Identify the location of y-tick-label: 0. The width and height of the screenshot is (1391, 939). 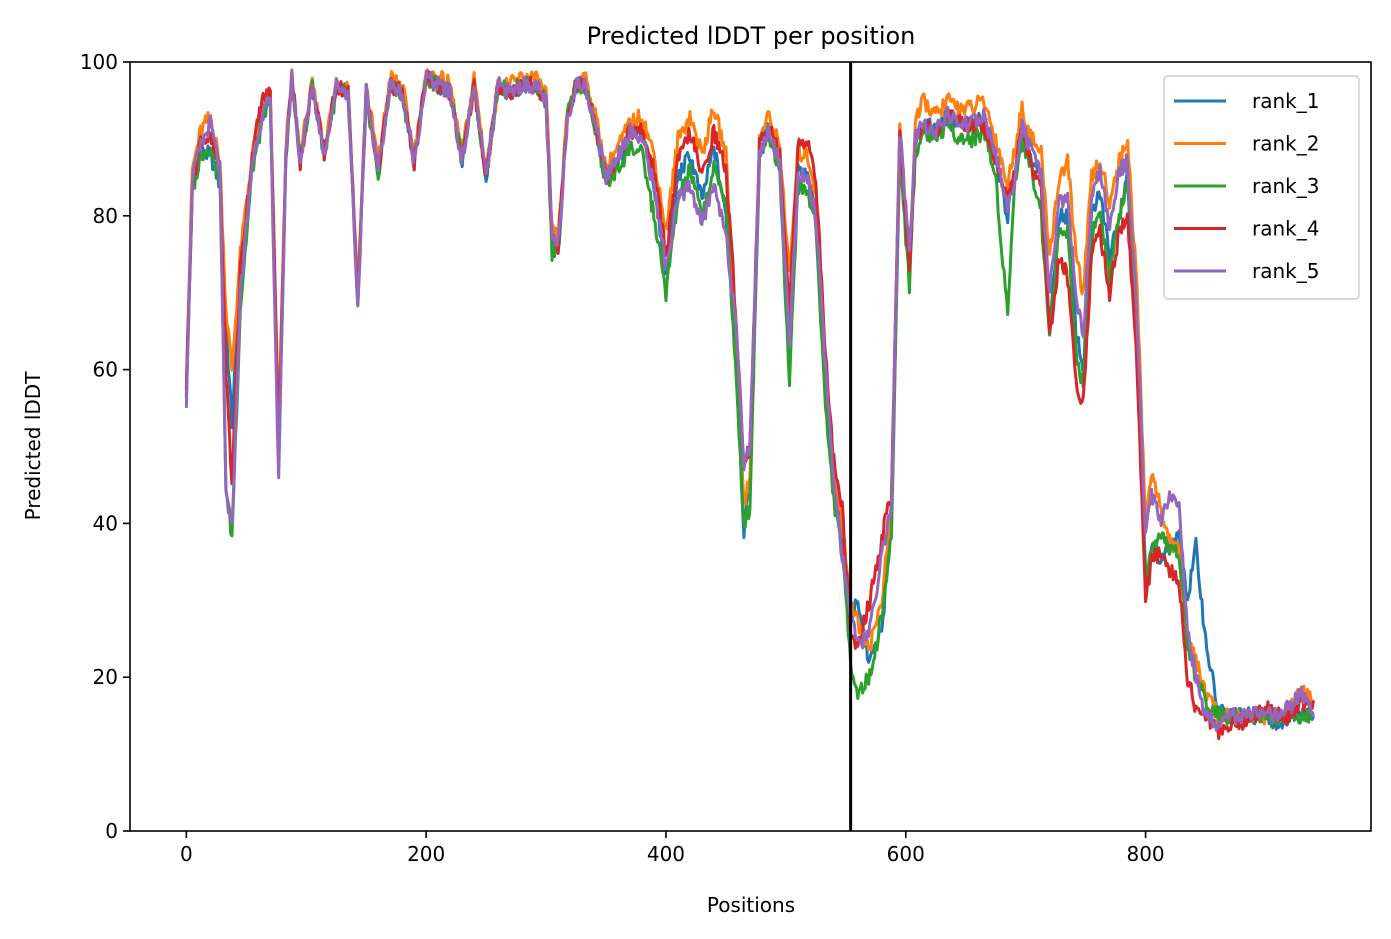
(111, 831).